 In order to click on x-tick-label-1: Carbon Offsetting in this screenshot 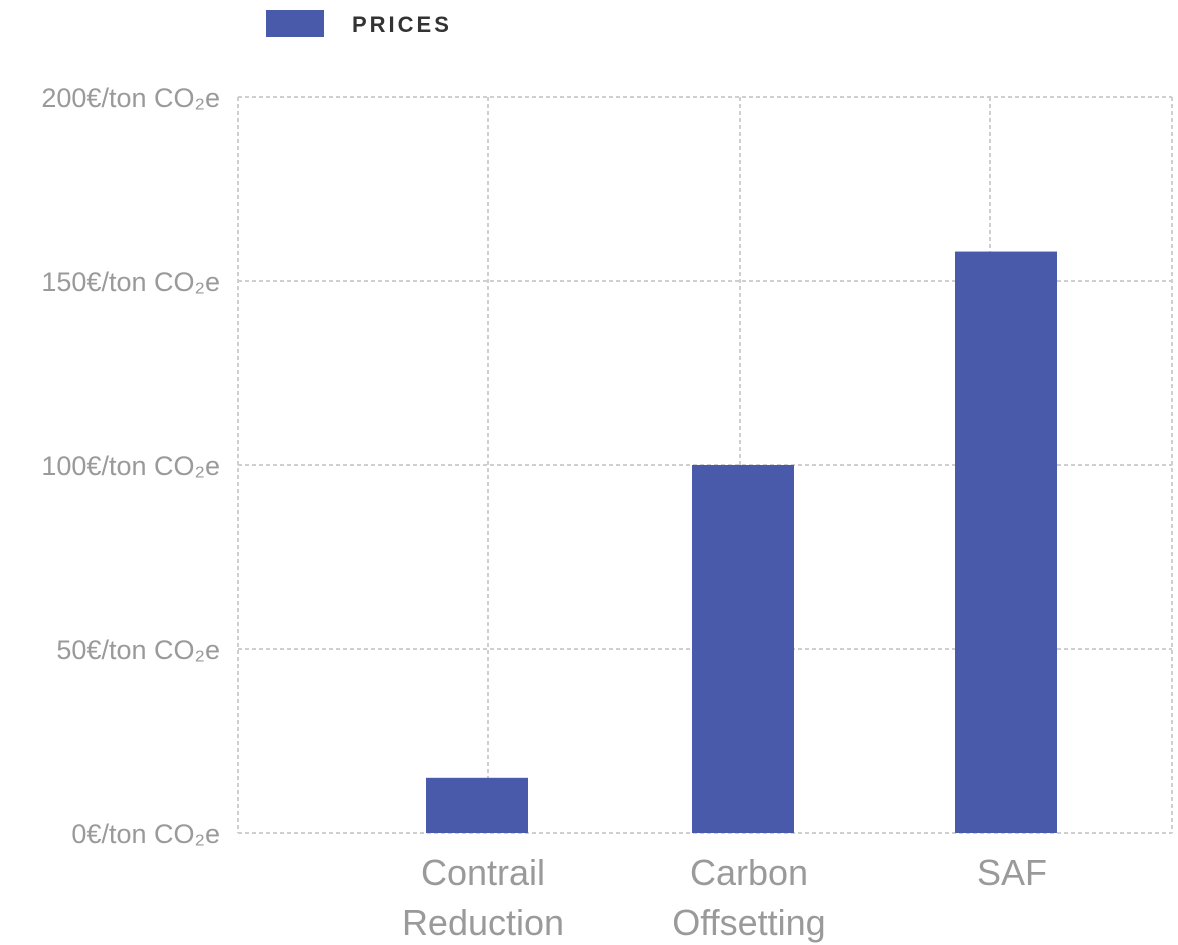, I will do `click(748, 897)`.